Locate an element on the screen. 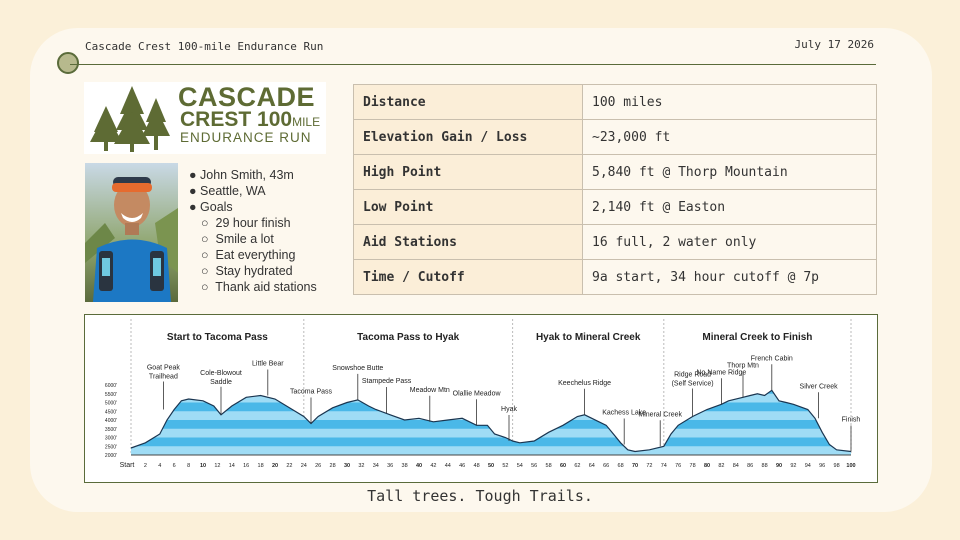 This screenshot has height=540, width=960. x-tick-label: 12 is located at coordinates (217, 466).